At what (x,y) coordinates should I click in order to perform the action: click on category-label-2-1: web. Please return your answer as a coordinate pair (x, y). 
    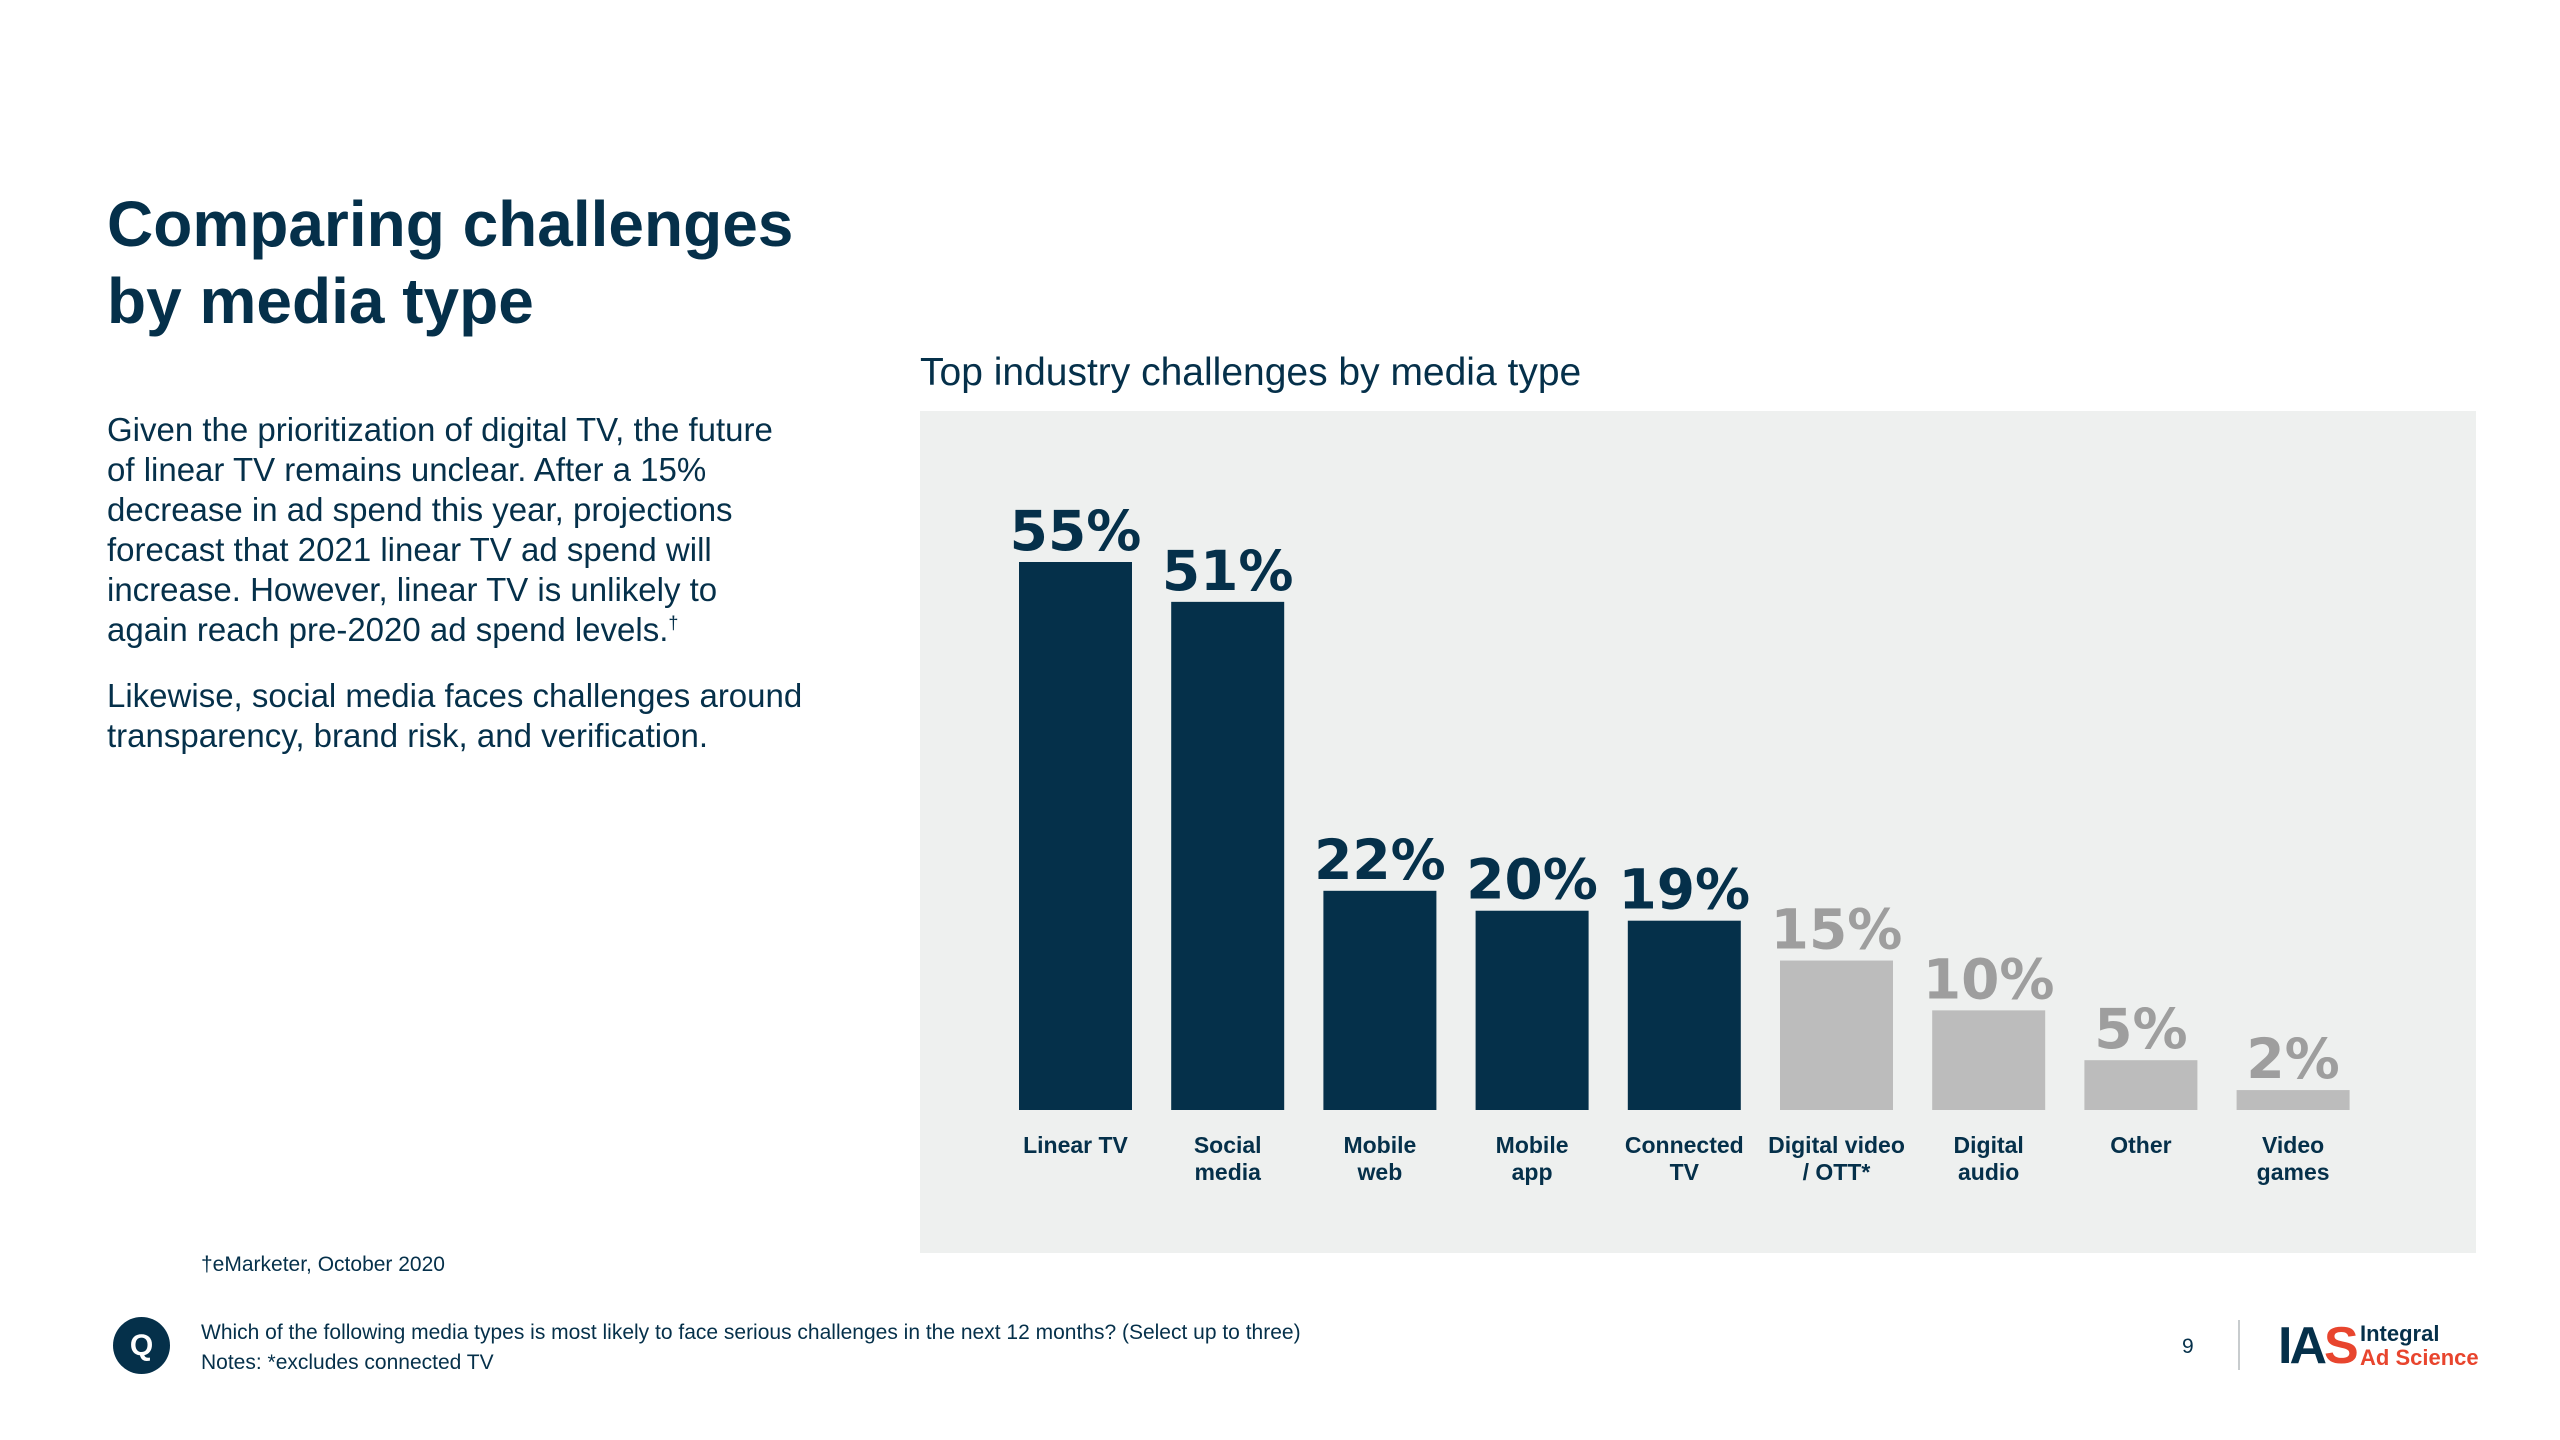
    Looking at the image, I should click on (1380, 1172).